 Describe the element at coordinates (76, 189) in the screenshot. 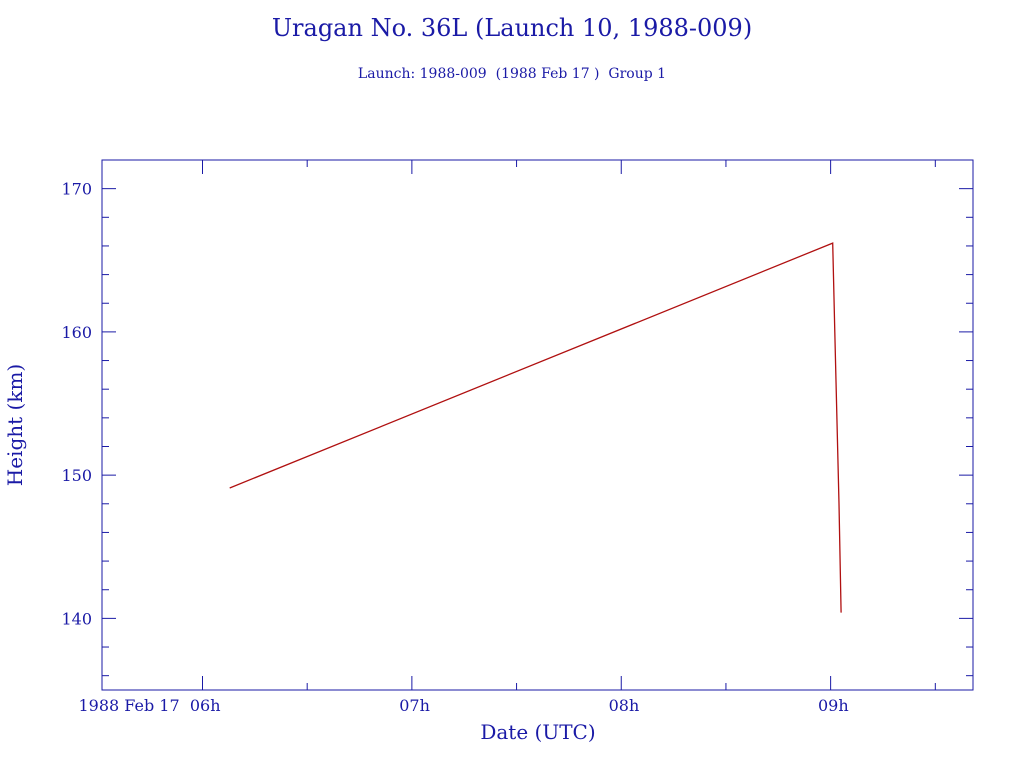

I see `y-tick-label: 170` at that location.